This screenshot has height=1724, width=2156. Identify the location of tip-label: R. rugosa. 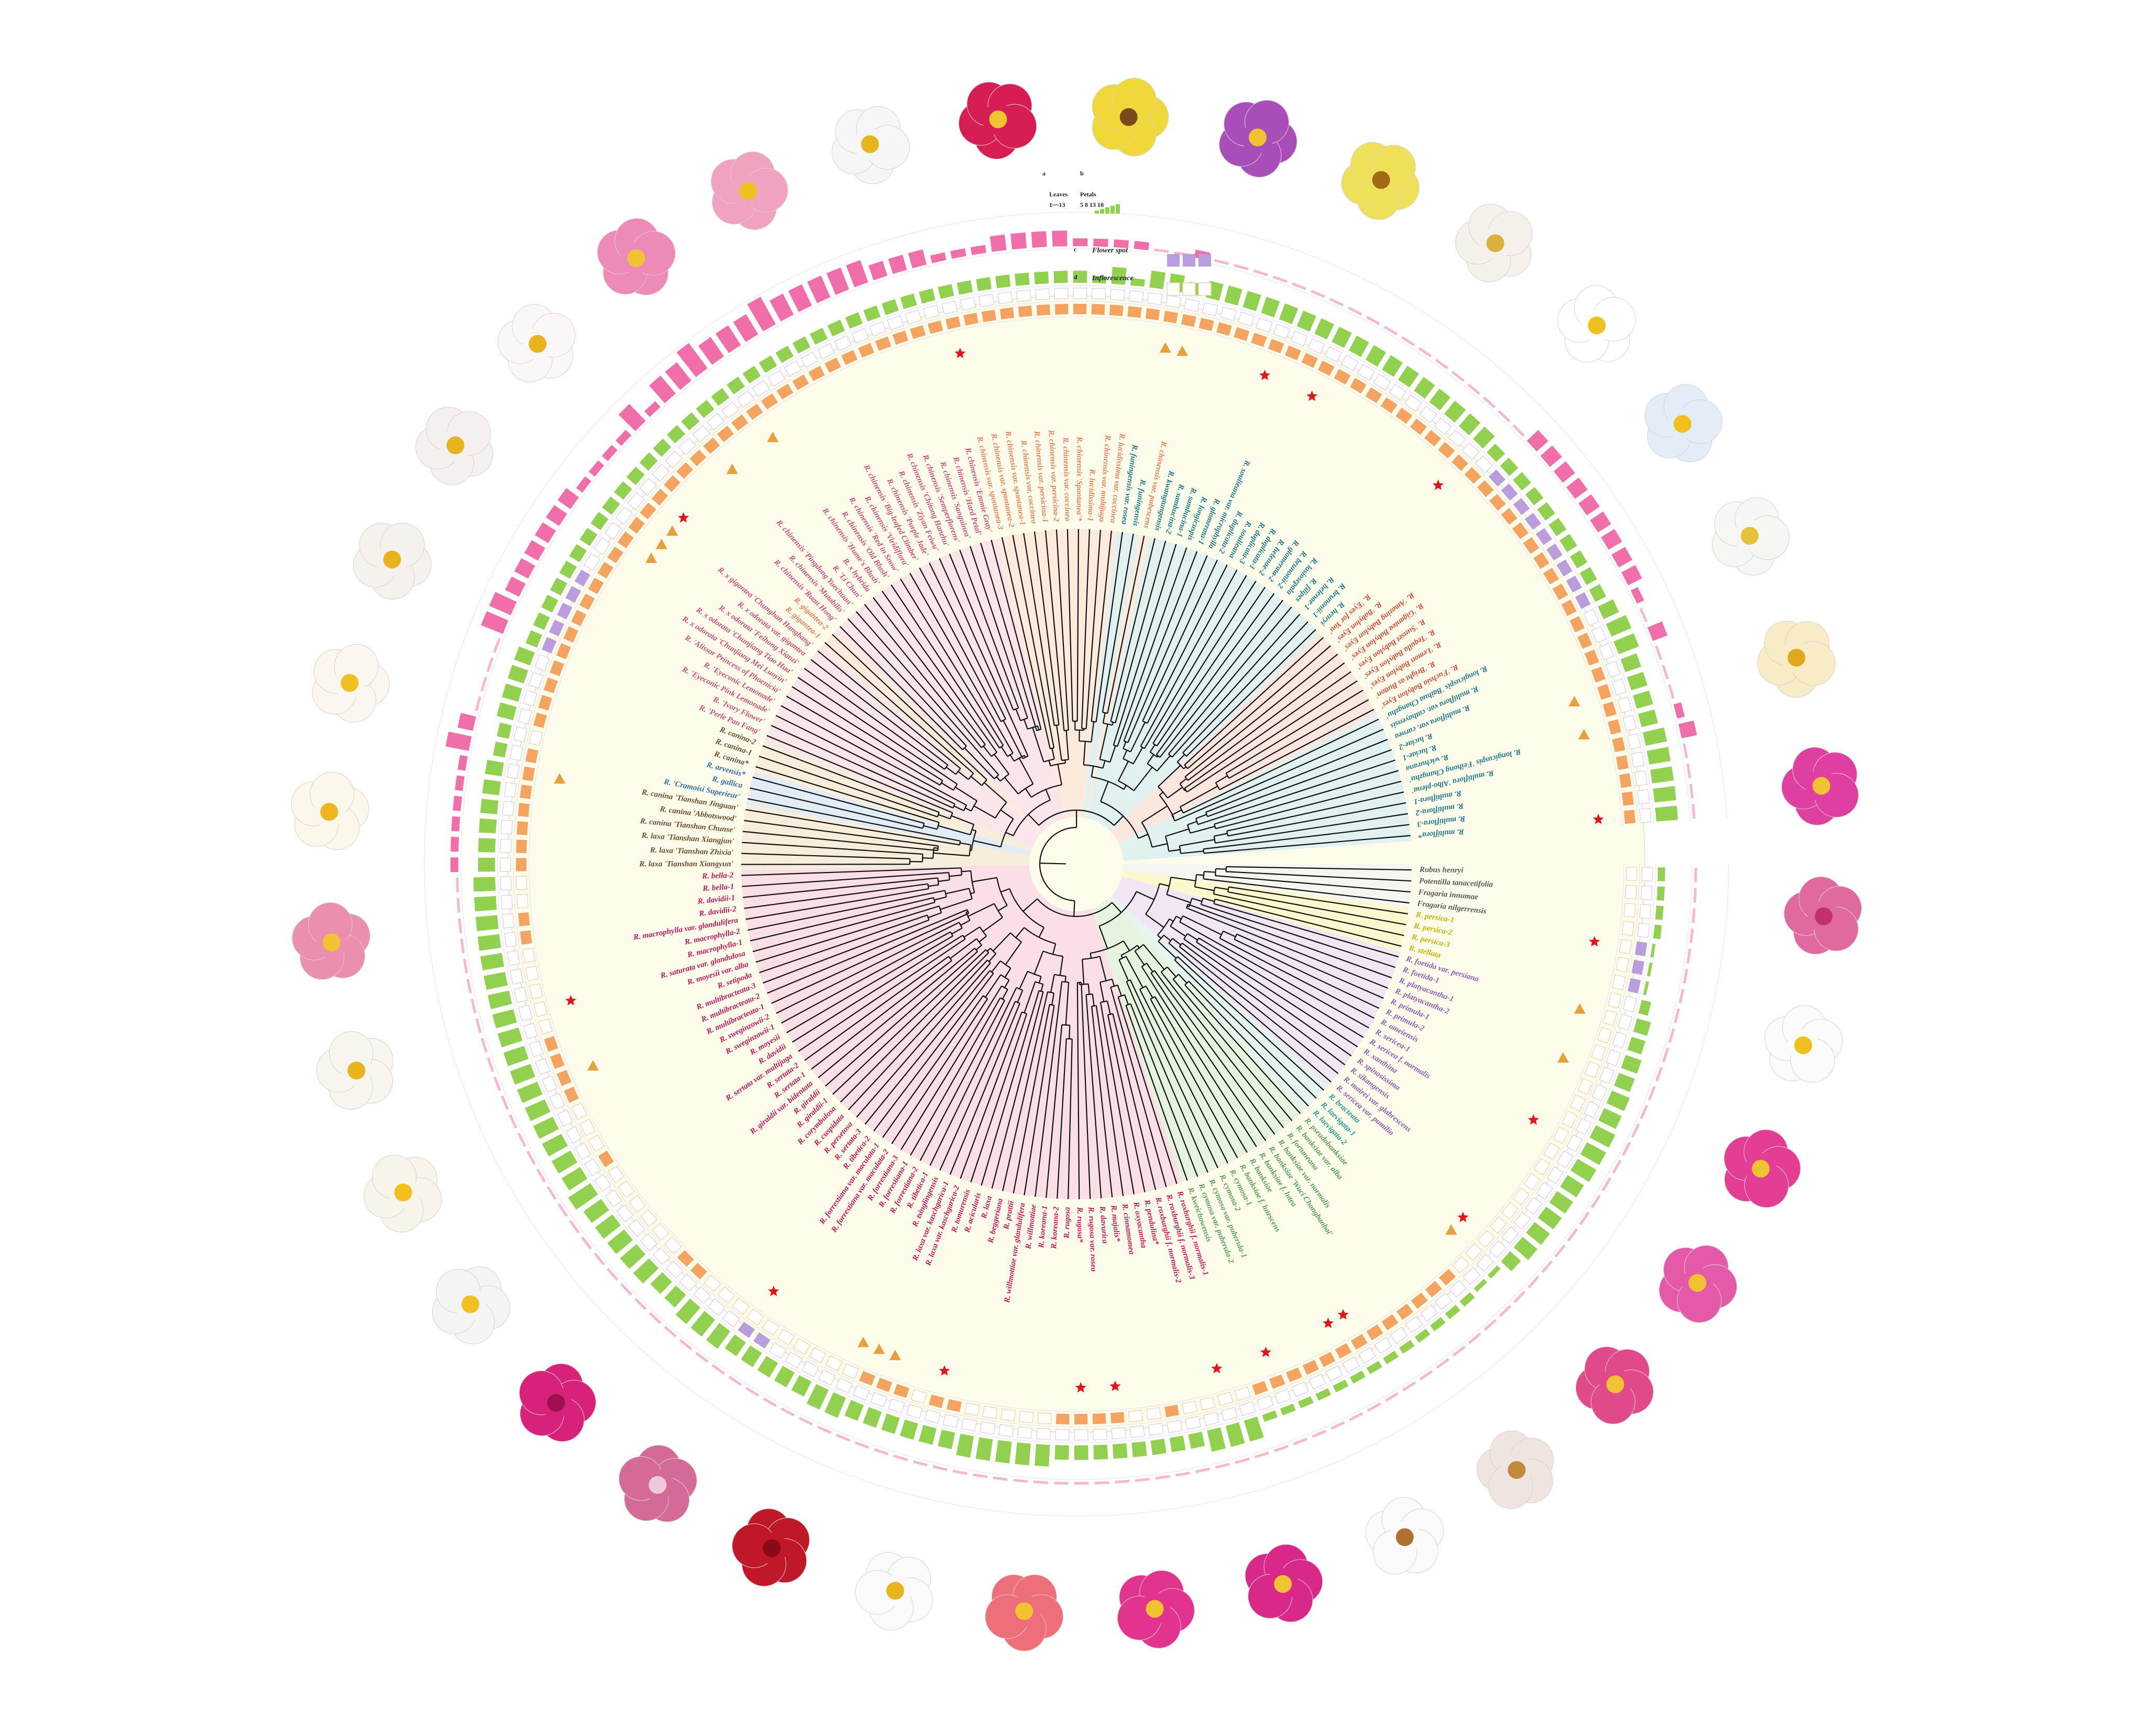
(1067, 1223).